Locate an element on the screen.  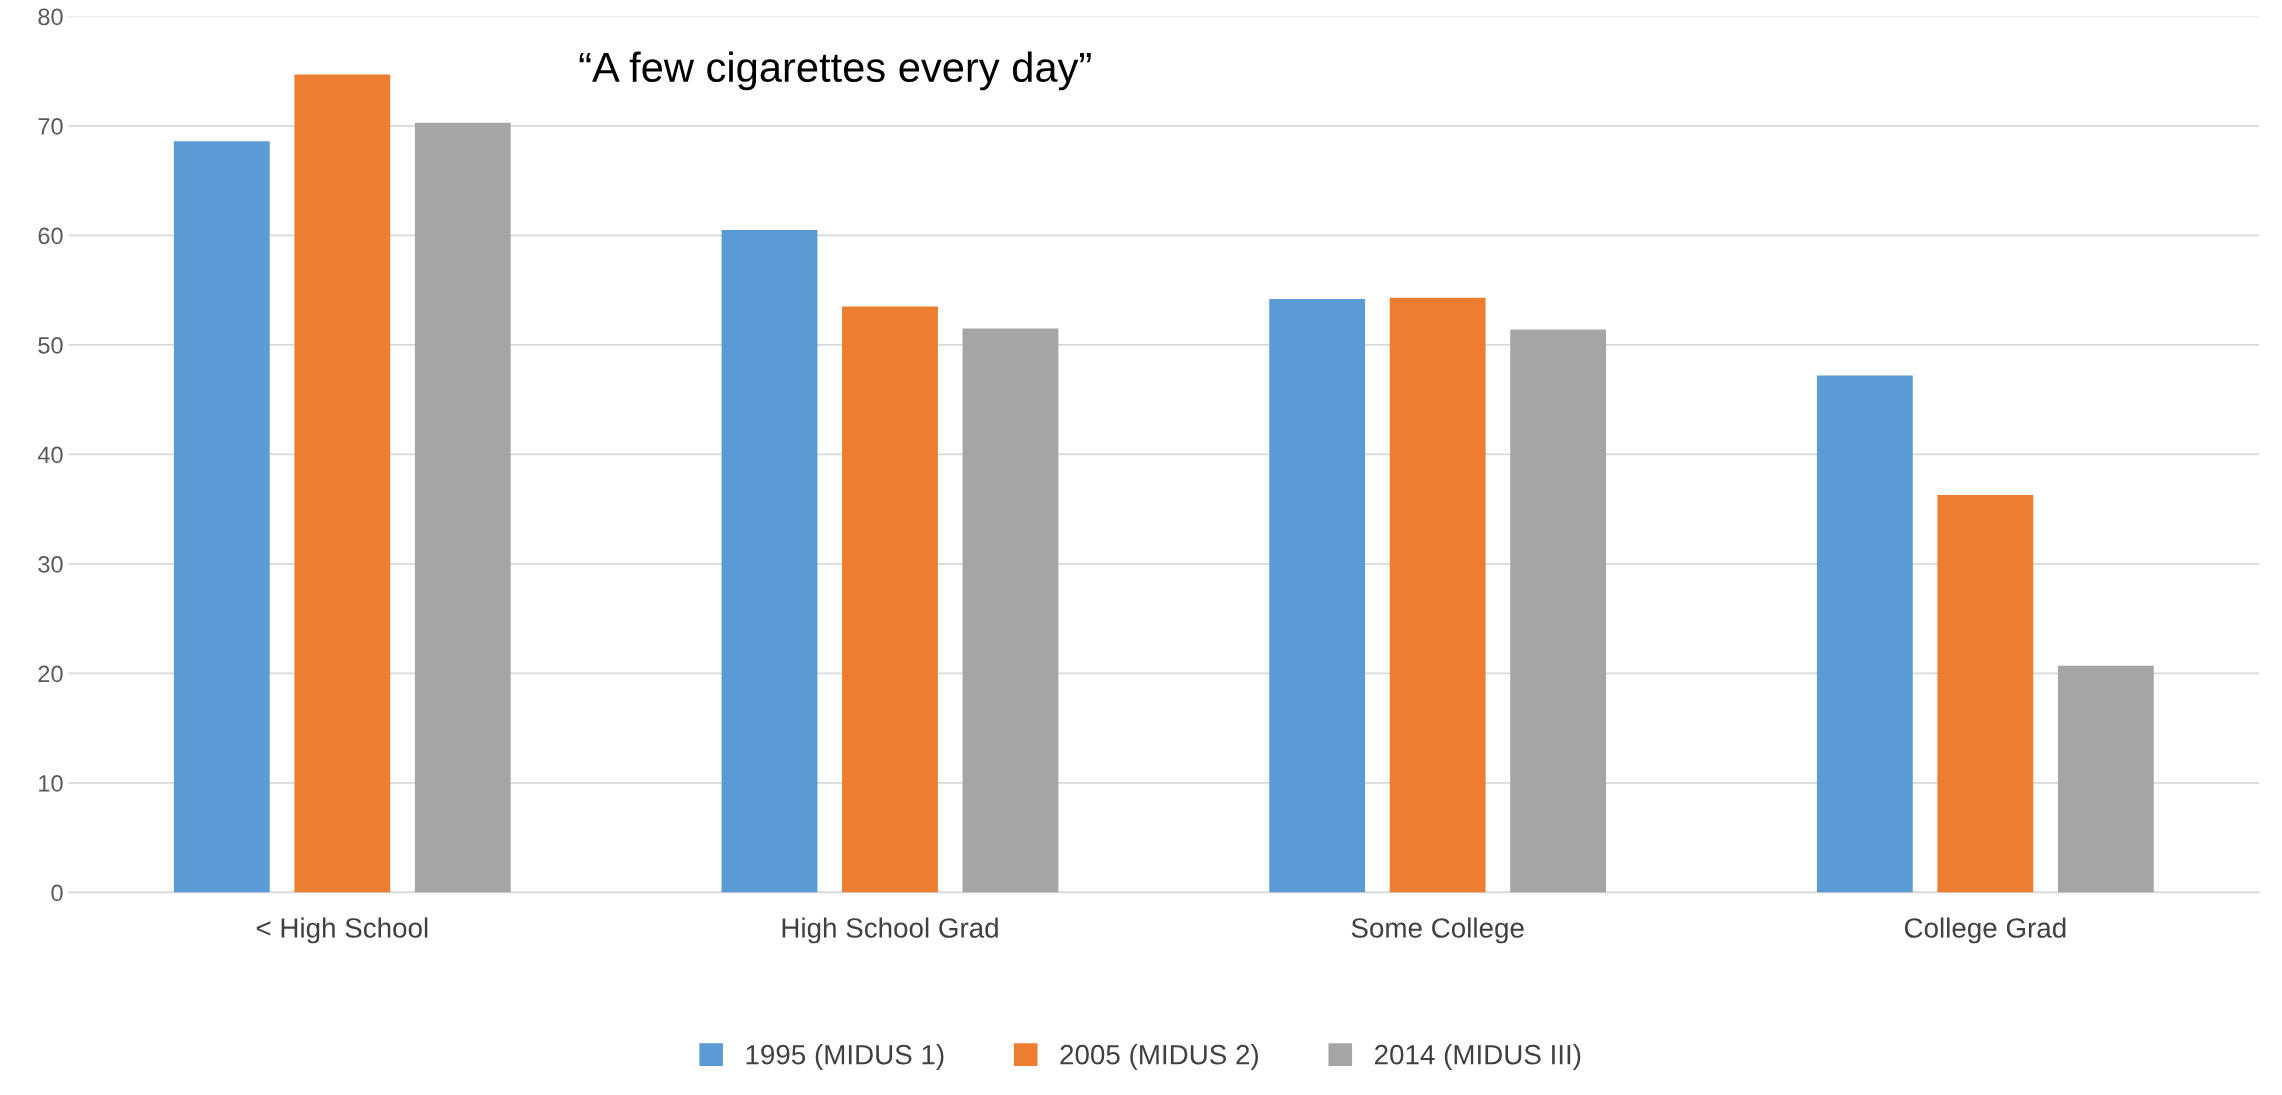
y-tick-label: 70 is located at coordinates (50, 126).